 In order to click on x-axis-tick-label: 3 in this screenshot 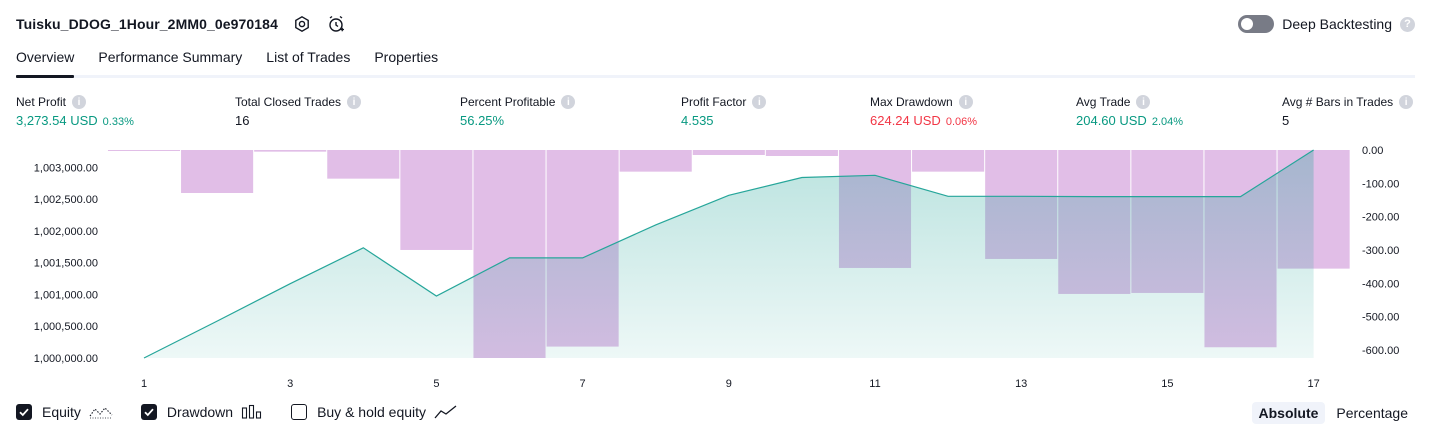, I will do `click(290, 384)`.